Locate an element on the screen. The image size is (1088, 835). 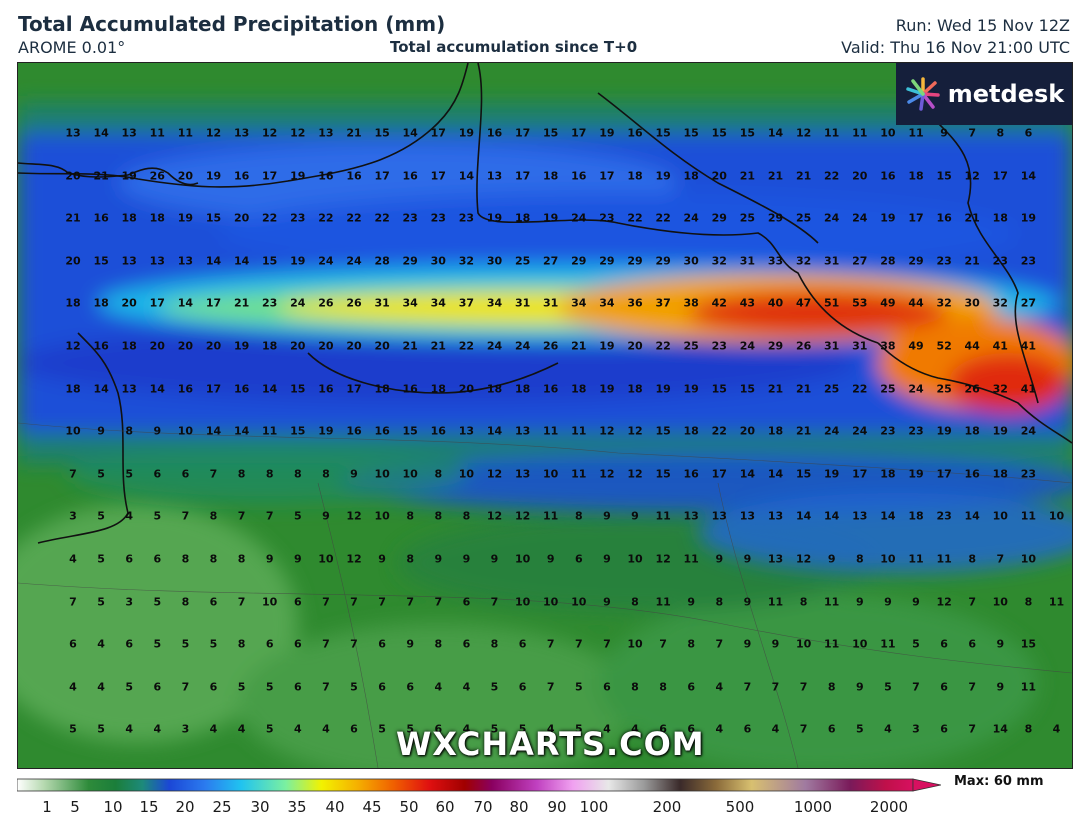
grid-value: 47 is located at coordinates (803, 303).